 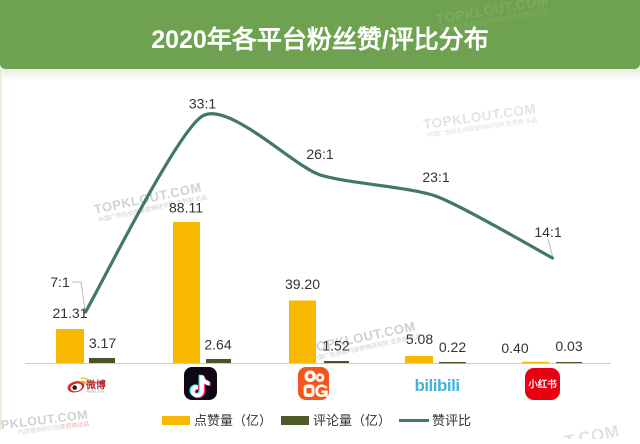 What do you see at coordinates (419, 339) in the screenshot?
I see `svg-text: 5.08` at bounding box center [419, 339].